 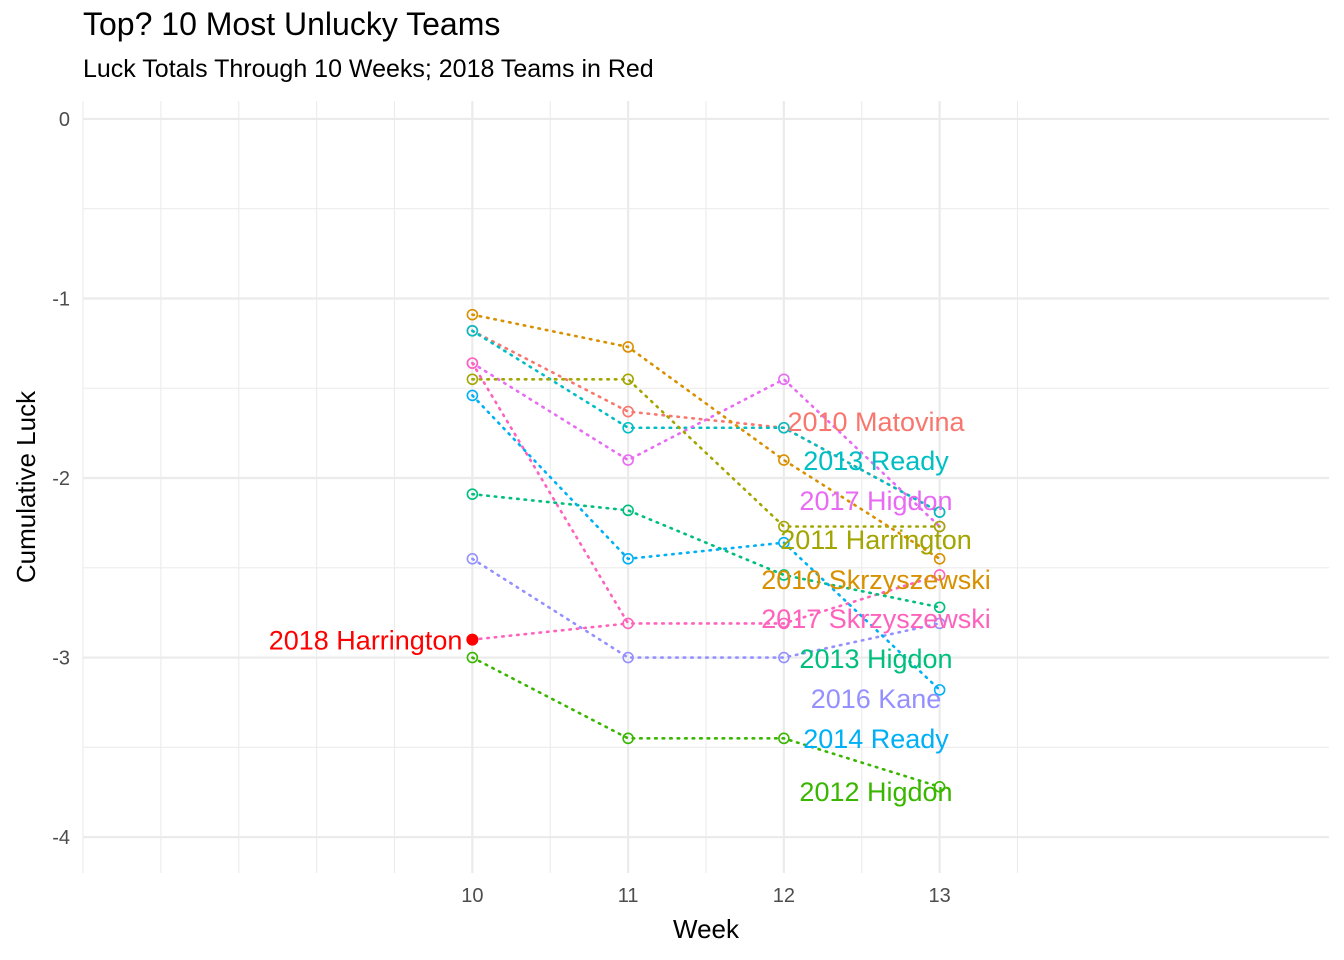 I want to click on series-label: 2014 Ready, so click(x=876, y=739).